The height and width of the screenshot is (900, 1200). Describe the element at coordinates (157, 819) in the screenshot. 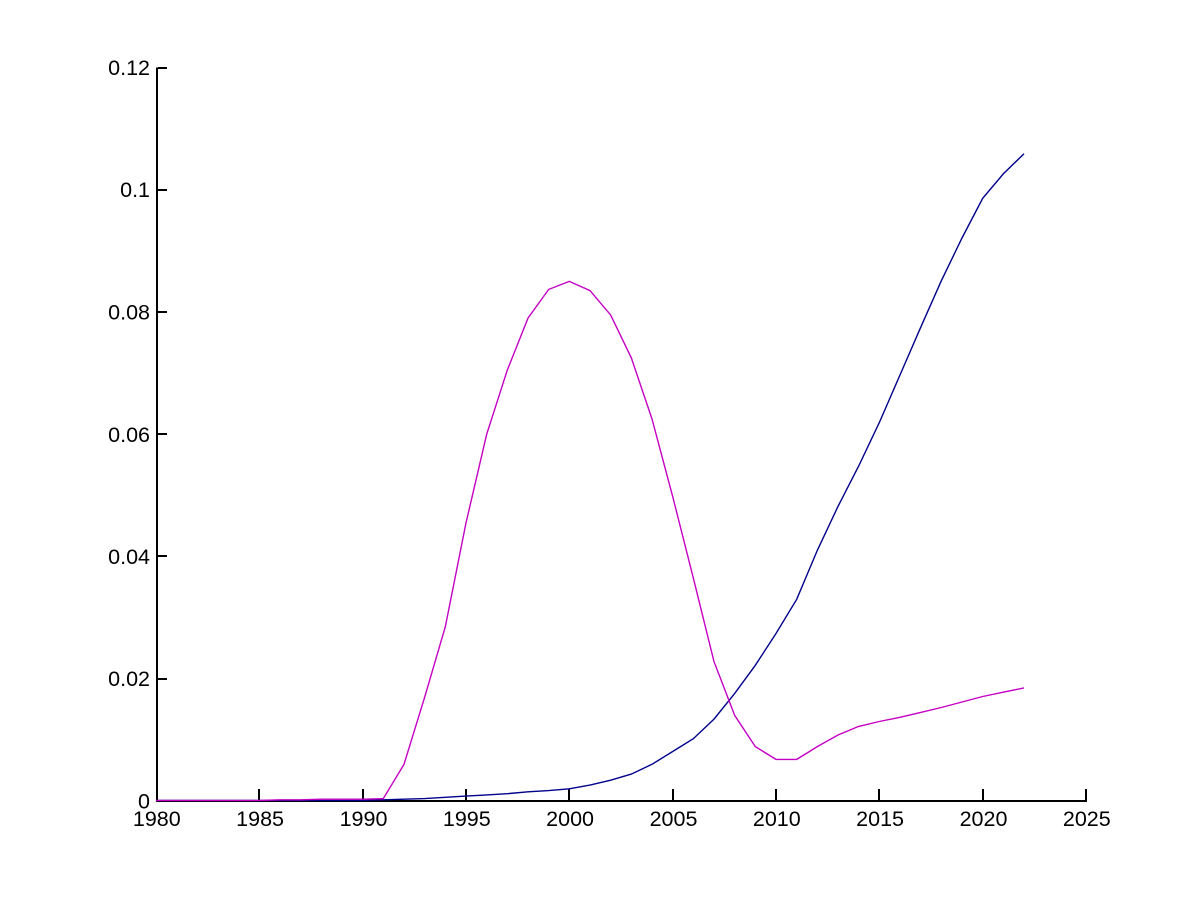

I see `svg-text: 1980` at that location.